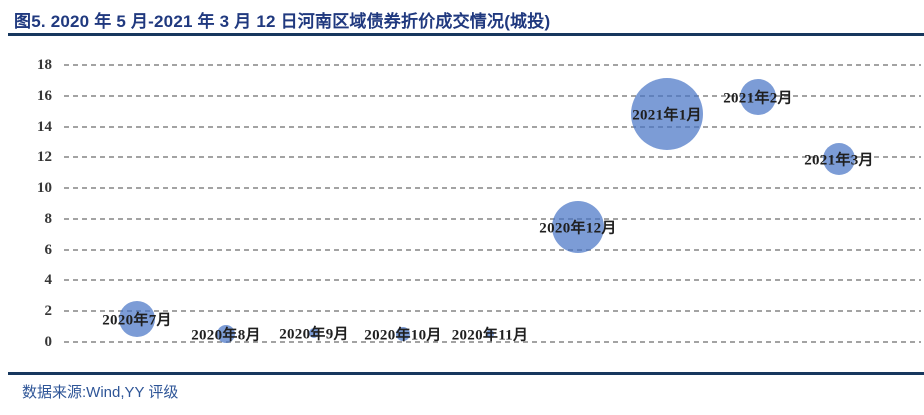 The height and width of the screenshot is (415, 924). Describe the element at coordinates (48, 311) in the screenshot. I see `y-tick-label: 2` at that location.